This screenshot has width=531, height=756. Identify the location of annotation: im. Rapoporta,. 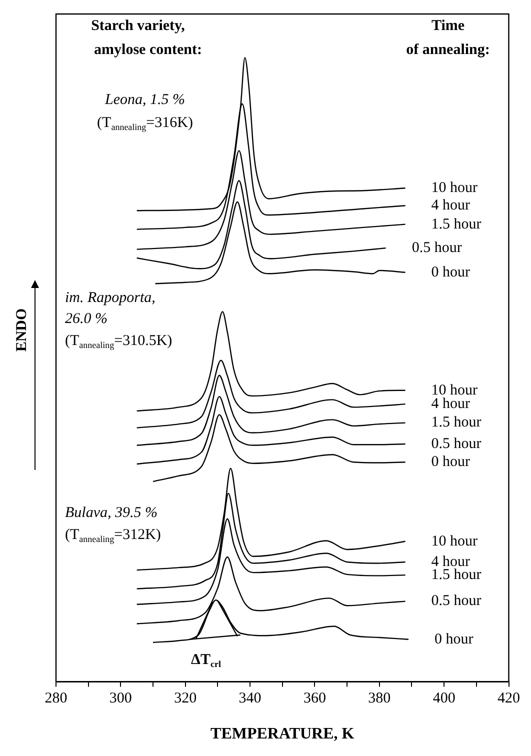
(110, 298).